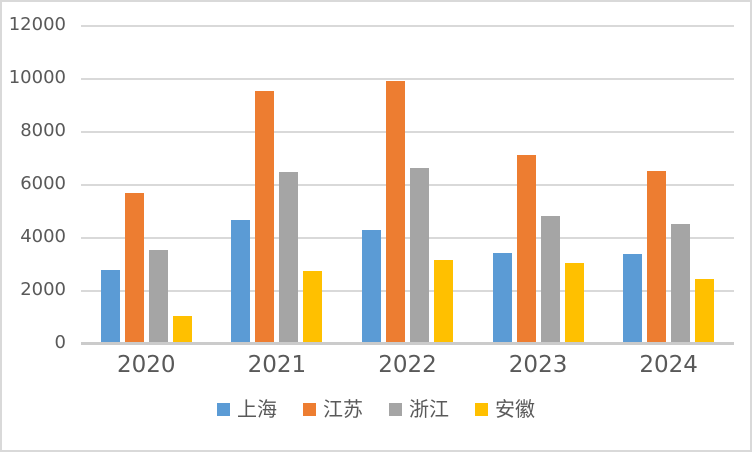  What do you see at coordinates (443, 301) in the screenshot?
I see `bar-安徽-2022` at bounding box center [443, 301].